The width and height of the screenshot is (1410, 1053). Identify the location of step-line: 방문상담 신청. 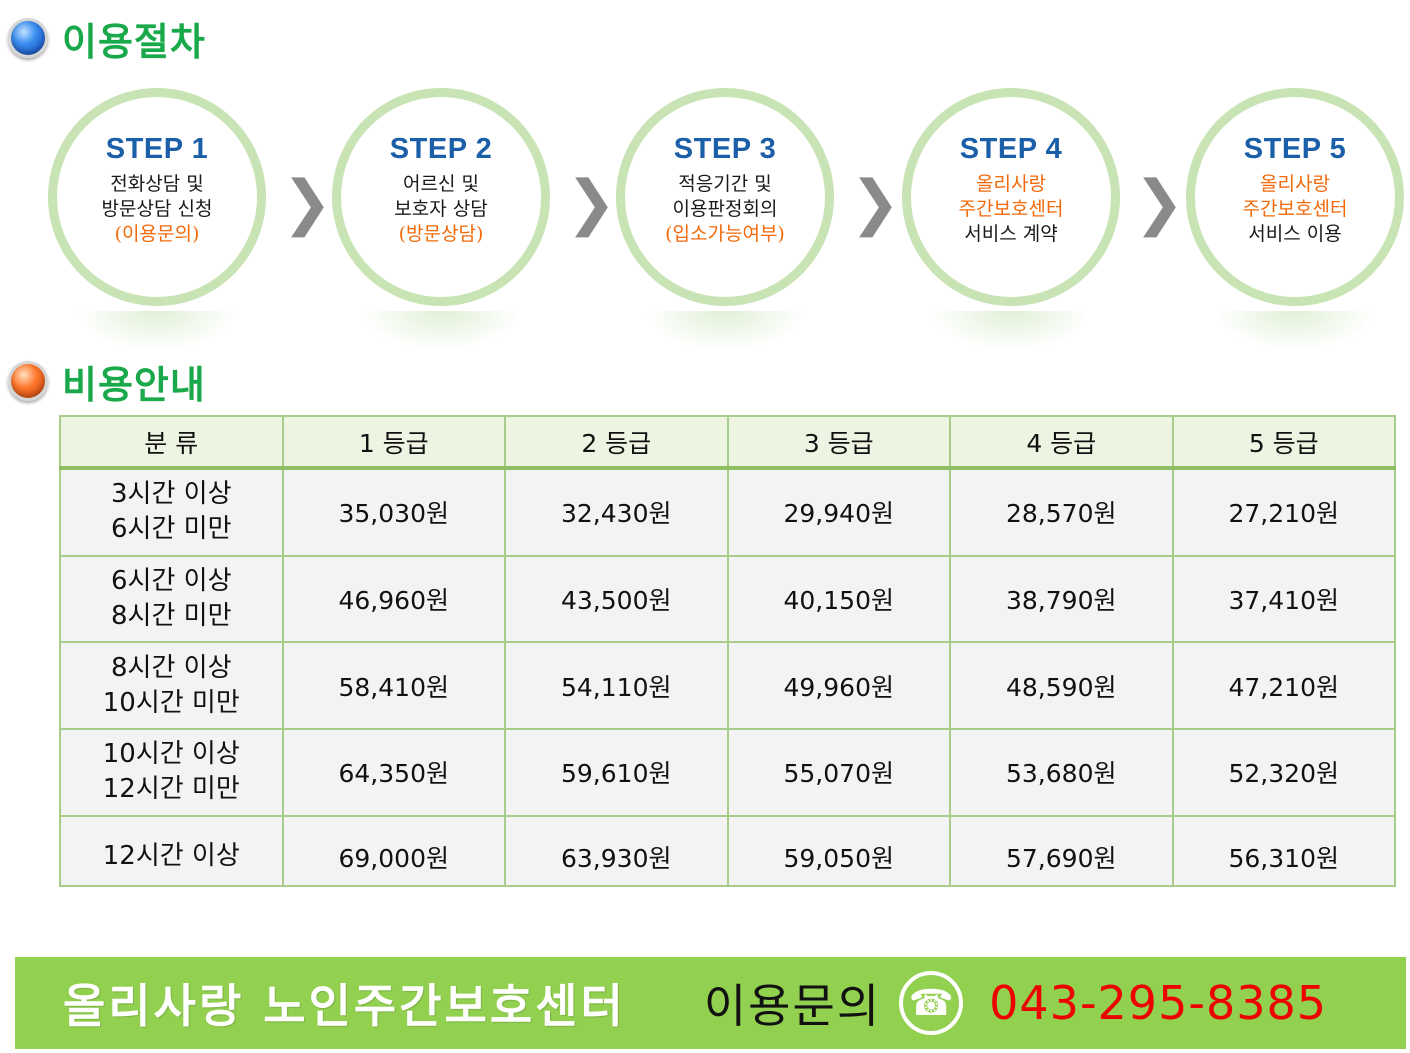
(157, 209).